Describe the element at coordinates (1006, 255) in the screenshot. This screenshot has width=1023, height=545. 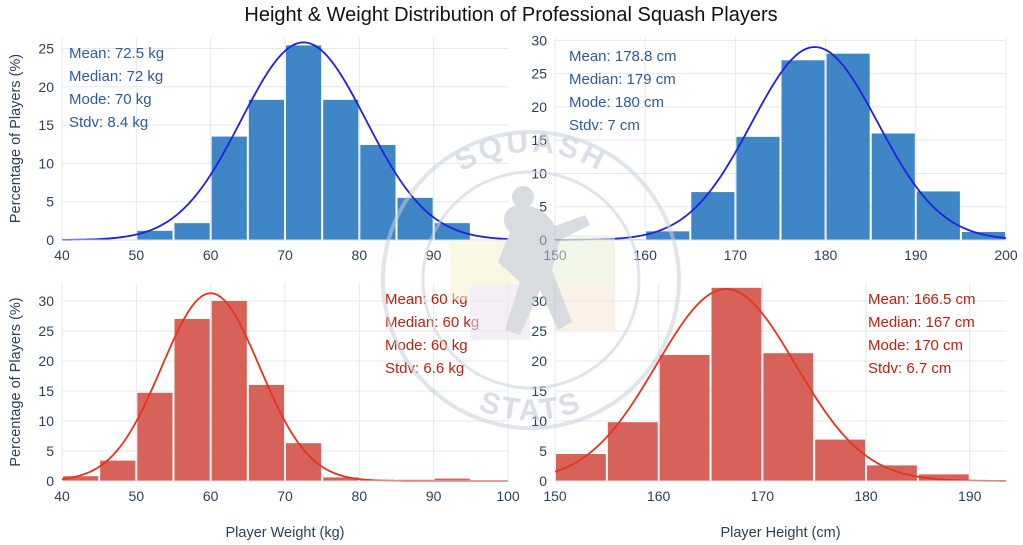
I see `x-tick-label: 200` at that location.